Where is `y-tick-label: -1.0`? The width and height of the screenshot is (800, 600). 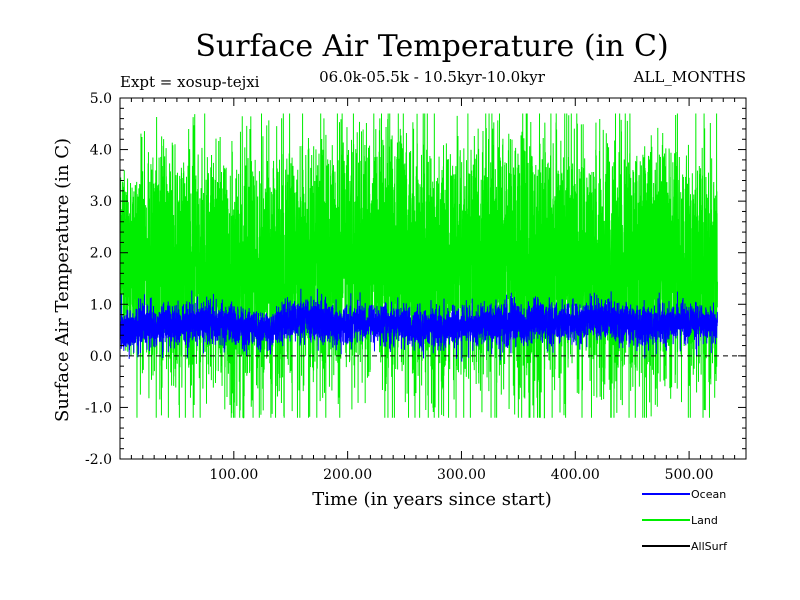
y-tick-label: -1.0 is located at coordinates (98, 408).